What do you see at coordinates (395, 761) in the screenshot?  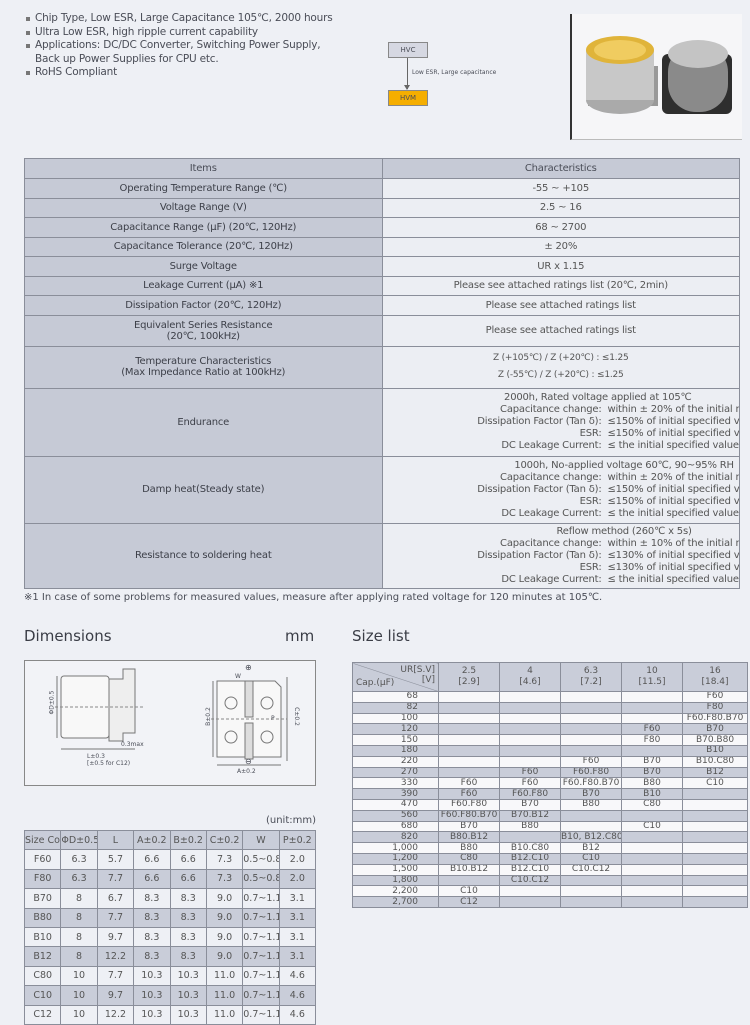 I see `capacitance-cell: 220` at bounding box center [395, 761].